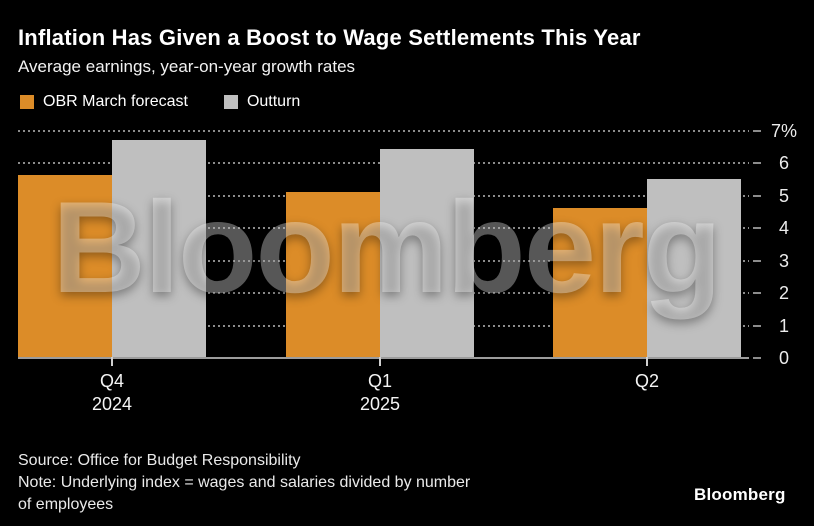 The width and height of the screenshot is (814, 526). Describe the element at coordinates (783, 358) in the screenshot. I see `y-axis-label: 0` at that location.